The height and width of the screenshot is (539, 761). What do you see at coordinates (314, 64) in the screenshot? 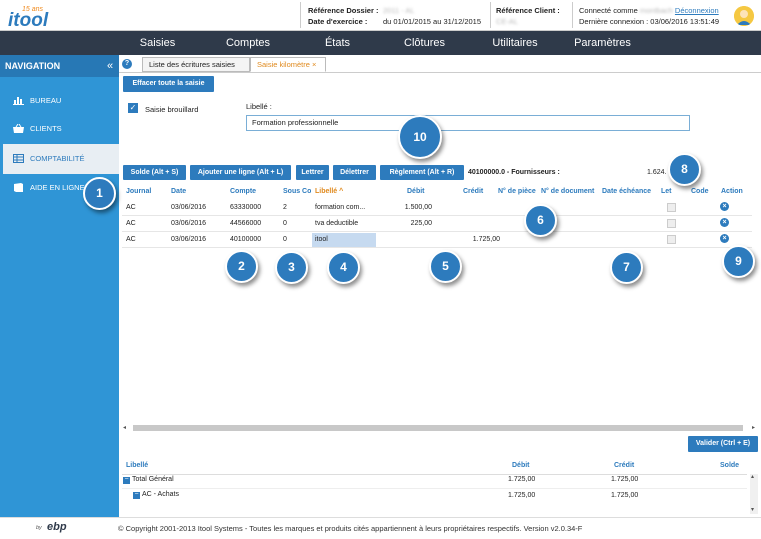
I see `tab-close-icon: ×` at bounding box center [314, 64].